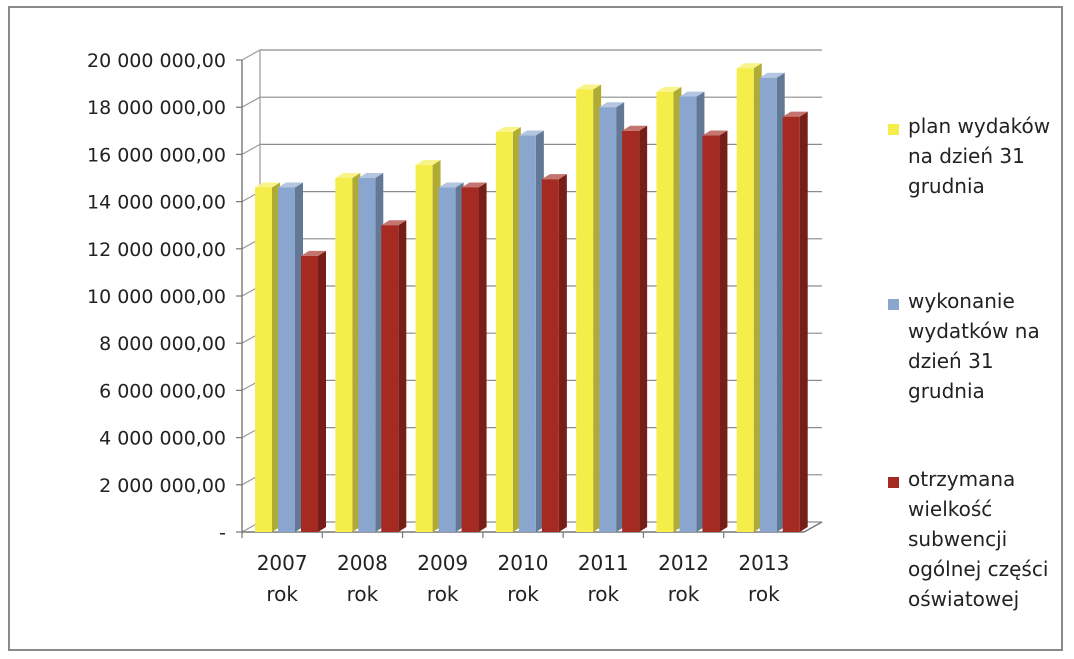 The height and width of the screenshot is (659, 1074). Describe the element at coordinates (313, 391) in the screenshot. I see `bar-3-2007-rok` at that location.